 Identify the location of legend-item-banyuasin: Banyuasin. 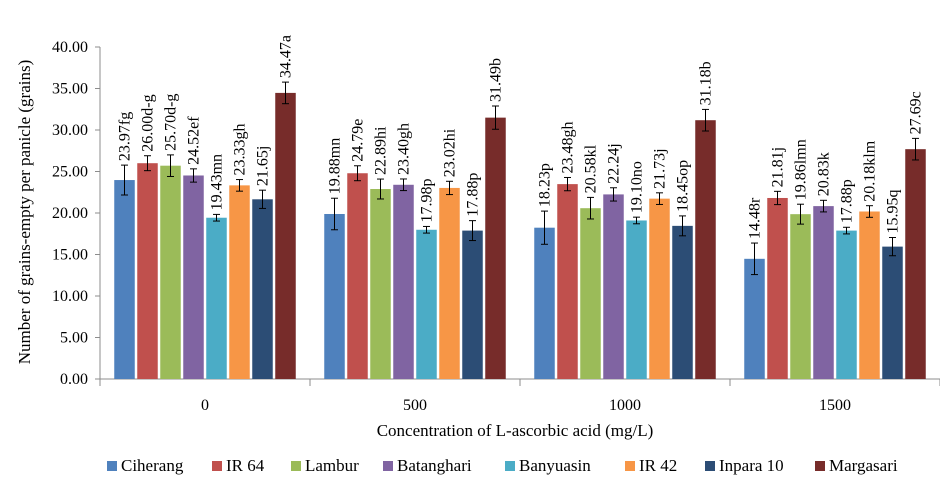
(548, 465).